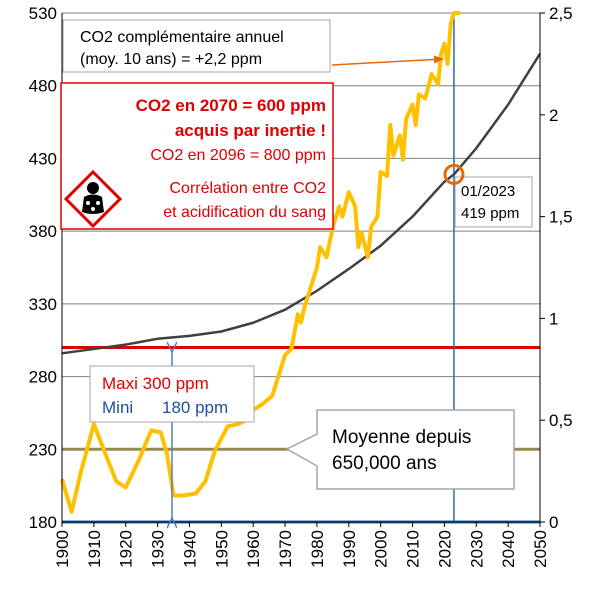  What do you see at coordinates (250, 130) in the screenshot?
I see `box-inertia: acquis par inertie !` at bounding box center [250, 130].